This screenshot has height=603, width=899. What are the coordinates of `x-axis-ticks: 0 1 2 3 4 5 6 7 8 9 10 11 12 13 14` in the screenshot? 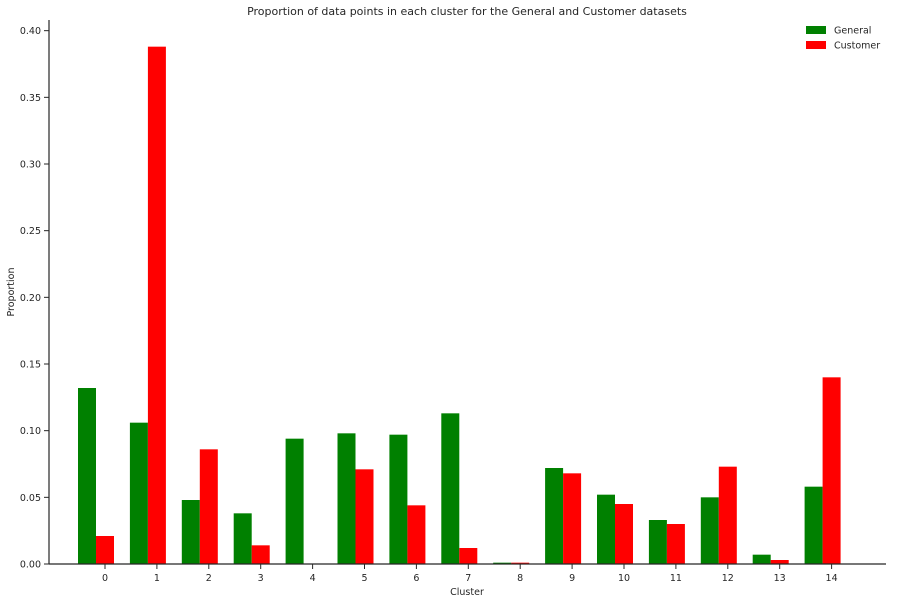 It's located at (470, 574).